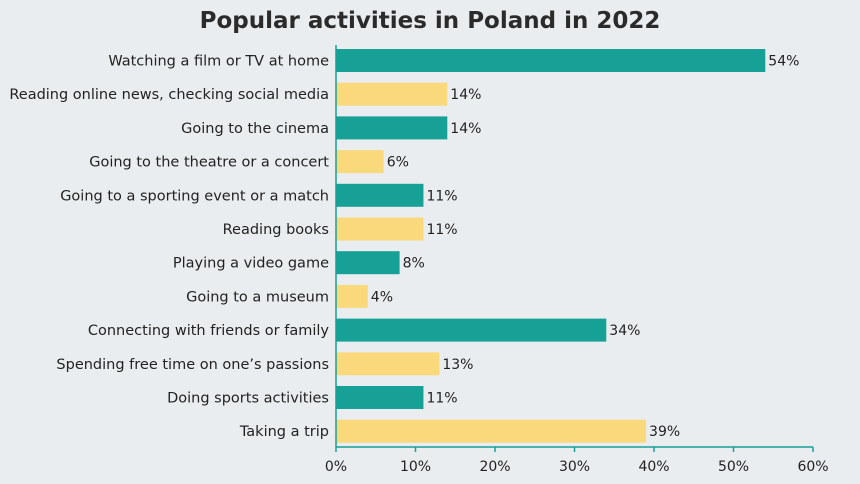 The width and height of the screenshot is (860, 484). What do you see at coordinates (783, 62) in the screenshot?
I see `value-label: 54%` at bounding box center [783, 62].